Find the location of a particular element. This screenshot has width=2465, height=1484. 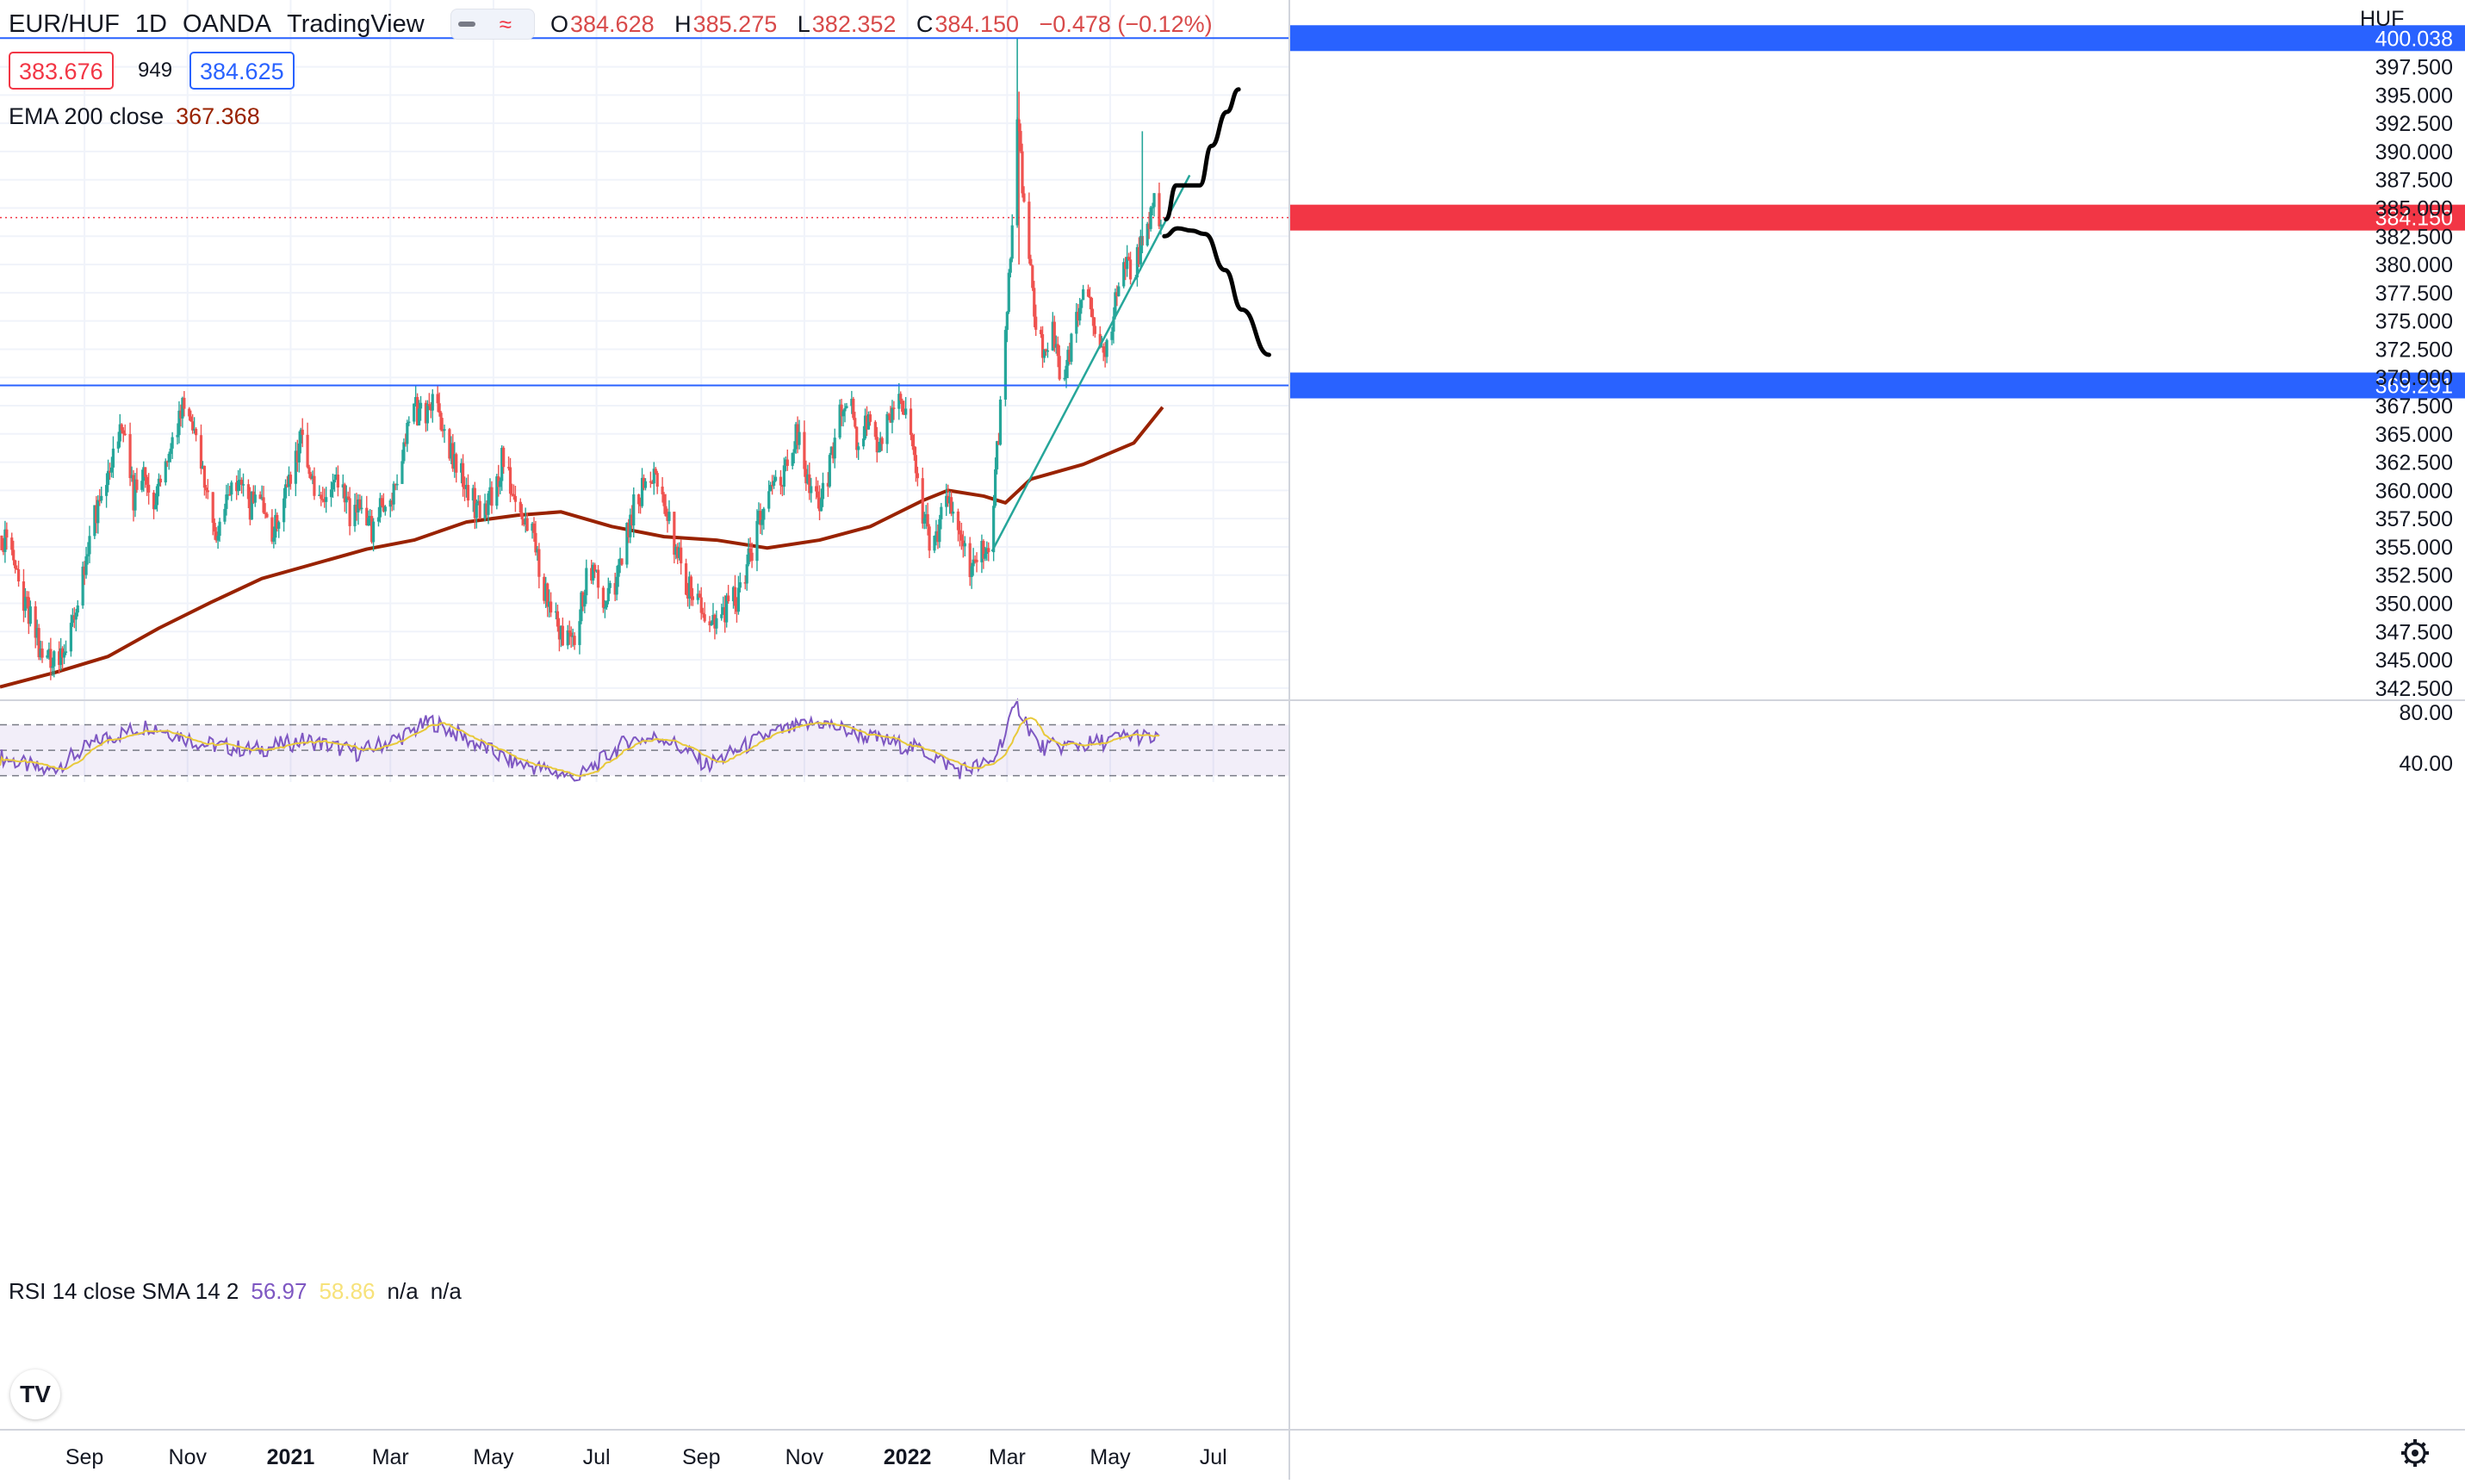

price-tick-label: 345.000 is located at coordinates (2414, 661).